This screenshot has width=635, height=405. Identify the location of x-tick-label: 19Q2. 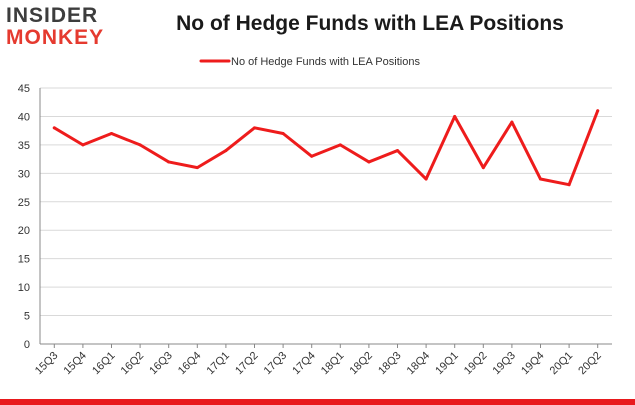
(476, 364).